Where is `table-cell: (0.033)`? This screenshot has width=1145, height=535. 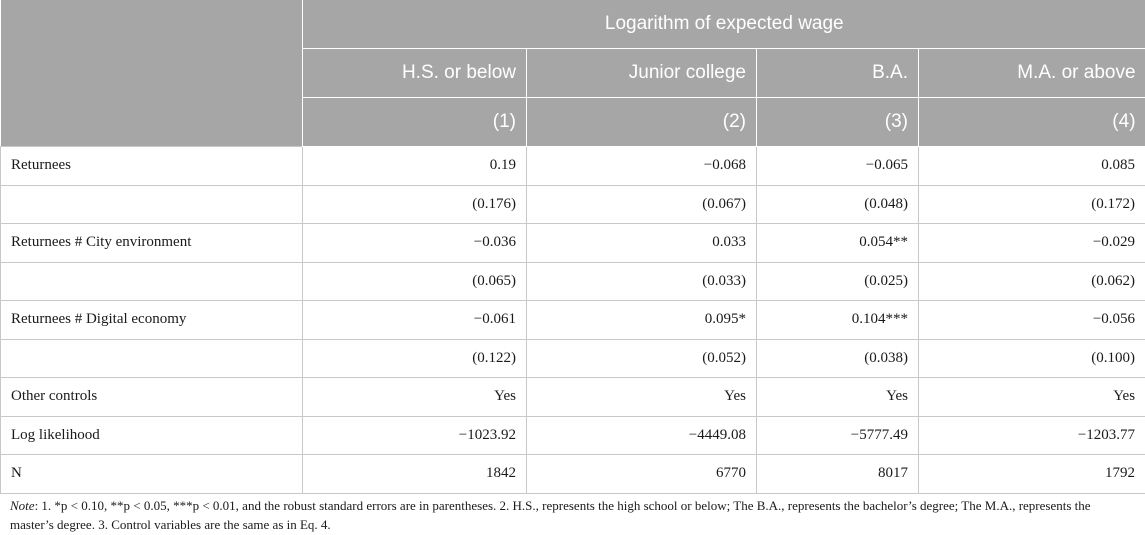 table-cell: (0.033) is located at coordinates (641, 281).